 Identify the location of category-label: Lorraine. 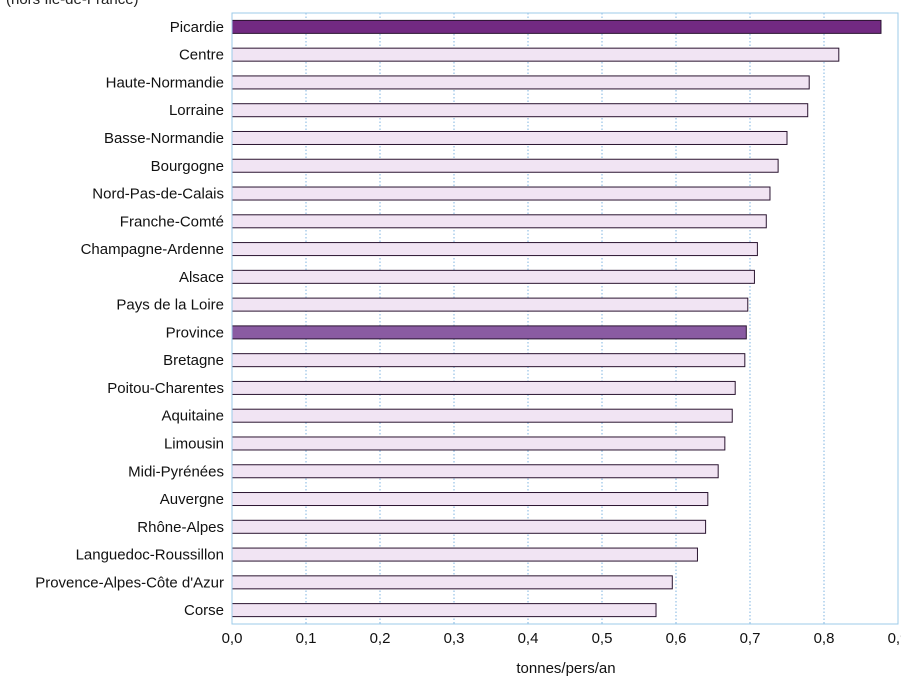
(196, 110).